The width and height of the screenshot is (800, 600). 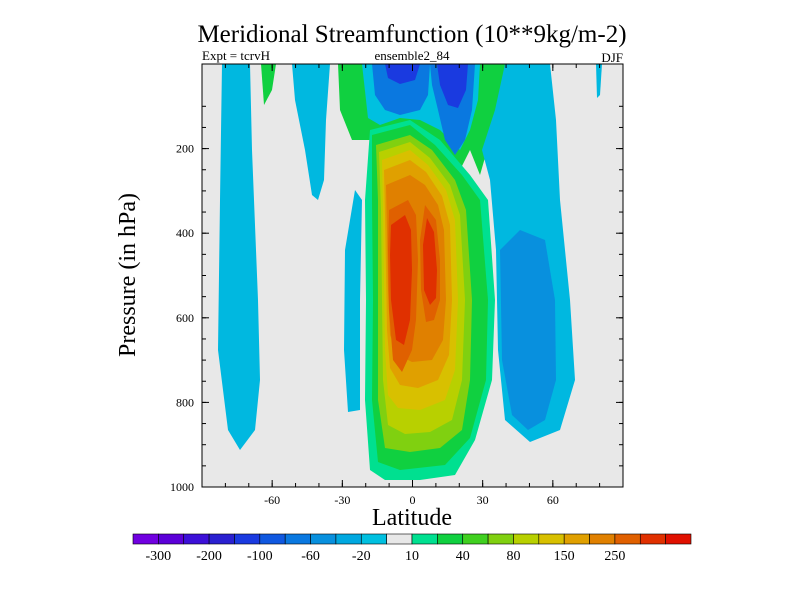 I want to click on x-tick-label-0: -60, so click(x=272, y=500).